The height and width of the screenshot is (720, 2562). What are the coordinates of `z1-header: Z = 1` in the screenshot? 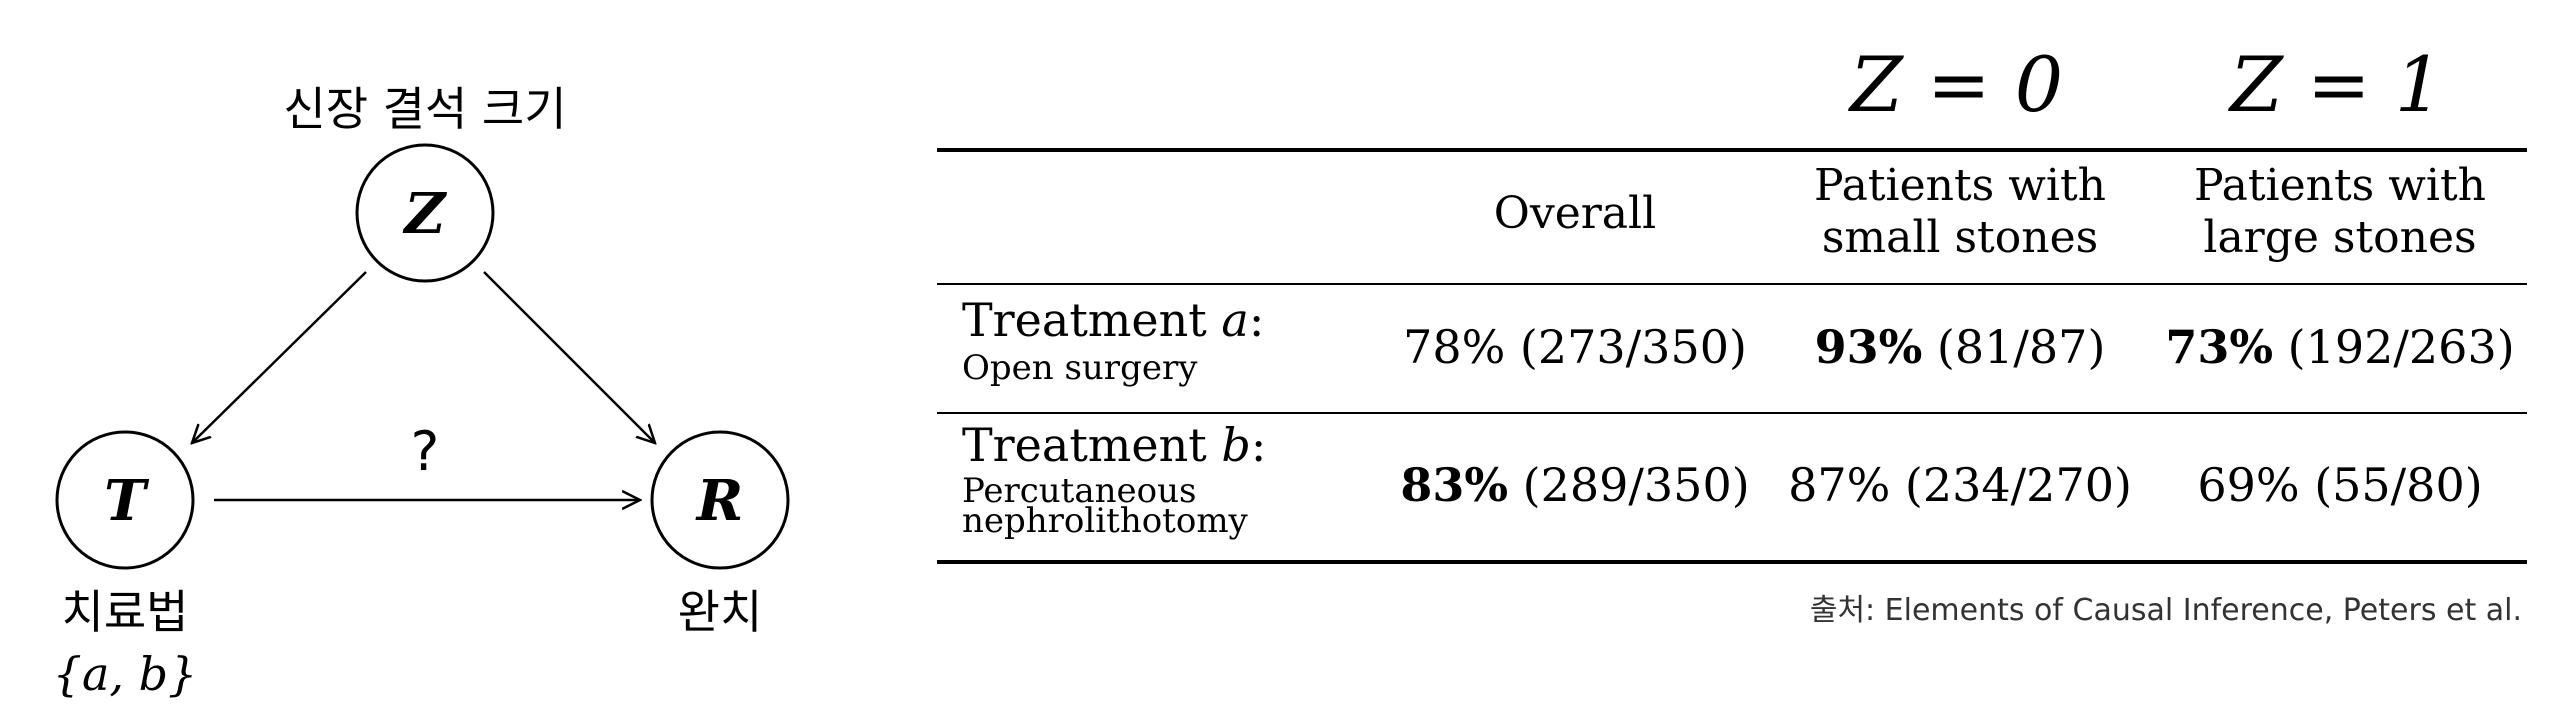 It's located at (2337, 84).